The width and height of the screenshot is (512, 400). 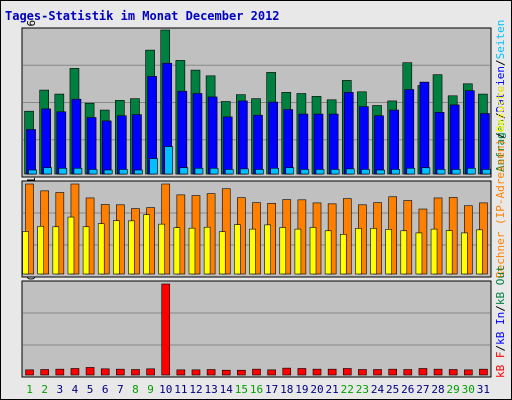 I want to click on legend-entry: kB F, so click(x=500, y=365).